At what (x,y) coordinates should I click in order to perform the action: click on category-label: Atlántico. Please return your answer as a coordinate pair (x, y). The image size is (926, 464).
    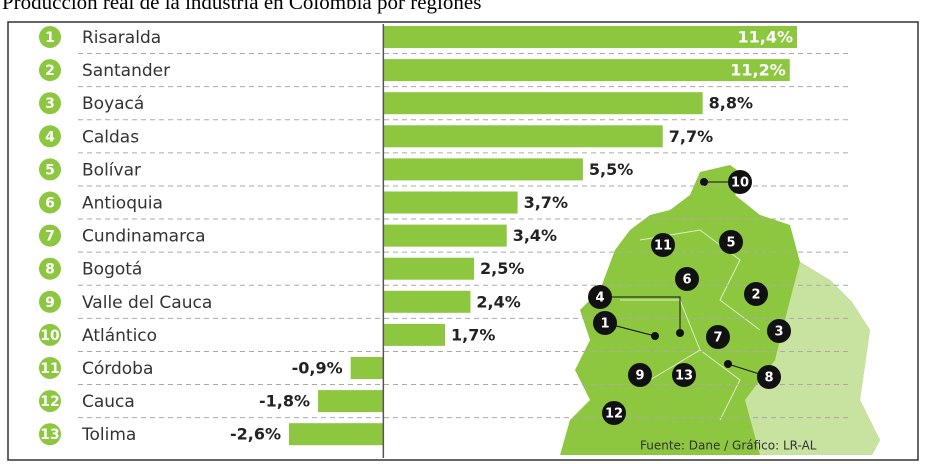
    Looking at the image, I should click on (119, 336).